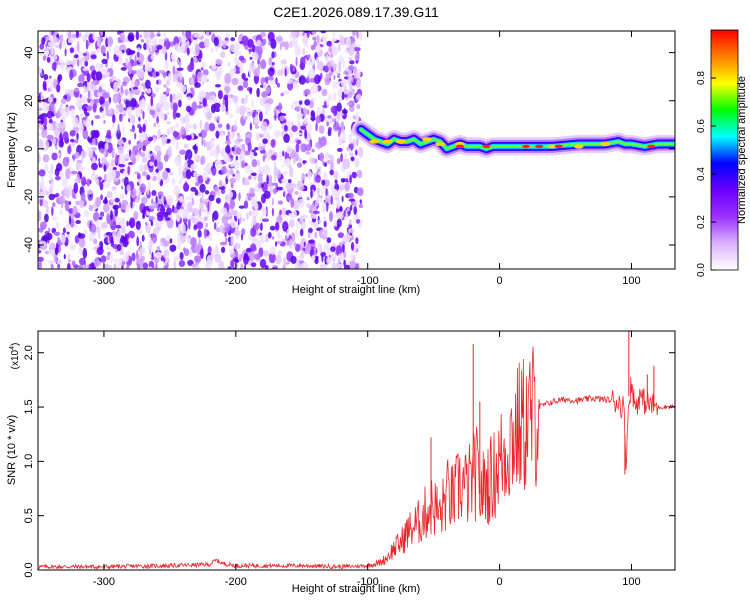 This screenshot has height=605, width=750. What do you see at coordinates (29, 406) in the screenshot?
I see `y-tick-label: 1.5` at bounding box center [29, 406].